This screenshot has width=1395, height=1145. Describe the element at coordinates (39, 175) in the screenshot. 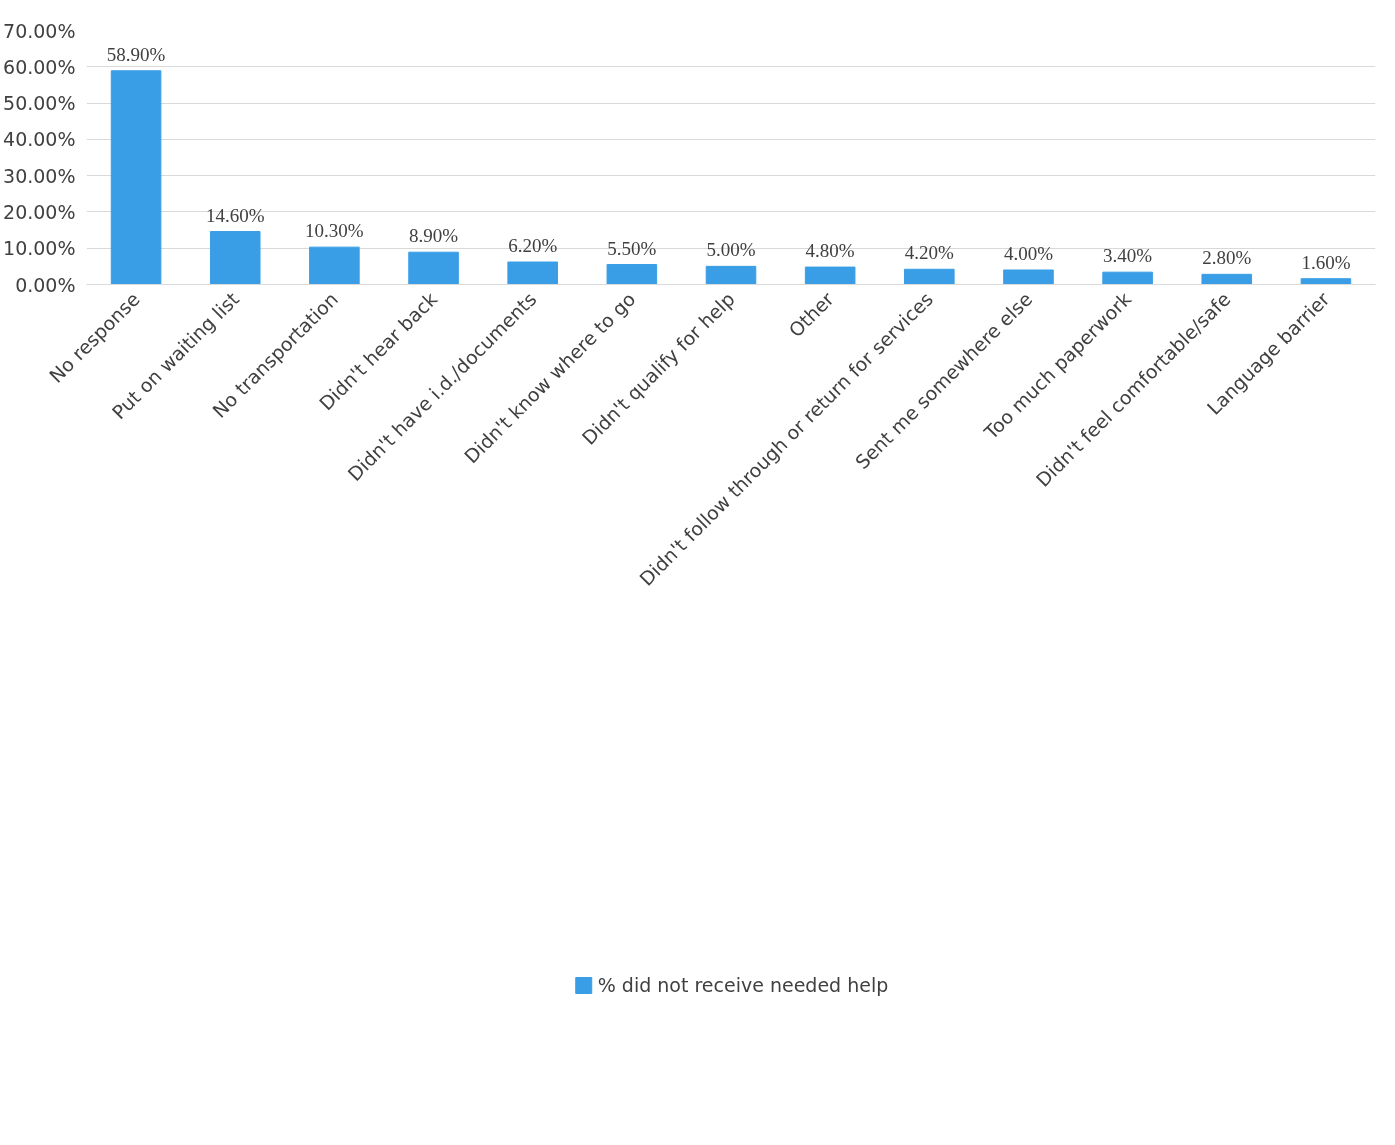

I see `y-tick-label: 30.00%` at that location.